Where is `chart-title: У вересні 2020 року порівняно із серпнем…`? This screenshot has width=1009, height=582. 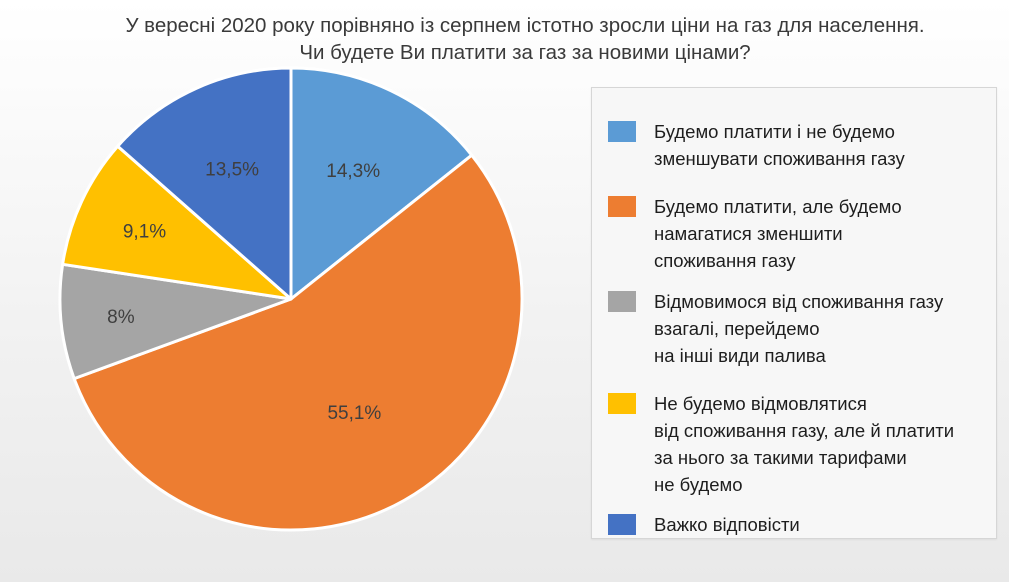
chart-title: У вересні 2020 року порівняно із серпнем… is located at coordinates (525, 39).